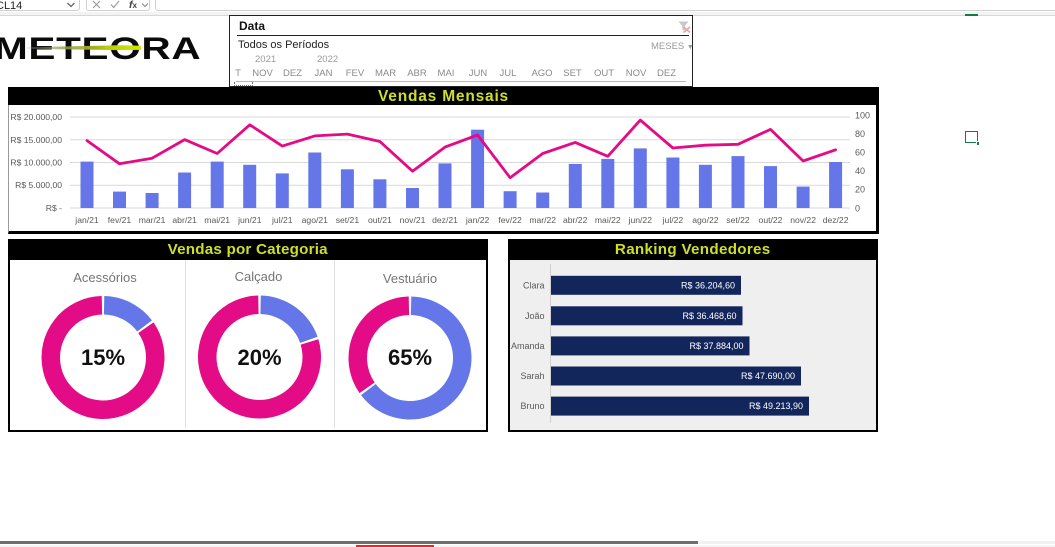 This screenshot has height=547, width=1055. Describe the element at coordinates (716, 346) in the screenshot. I see `svg-text: R$ 37.884,00` at that location.